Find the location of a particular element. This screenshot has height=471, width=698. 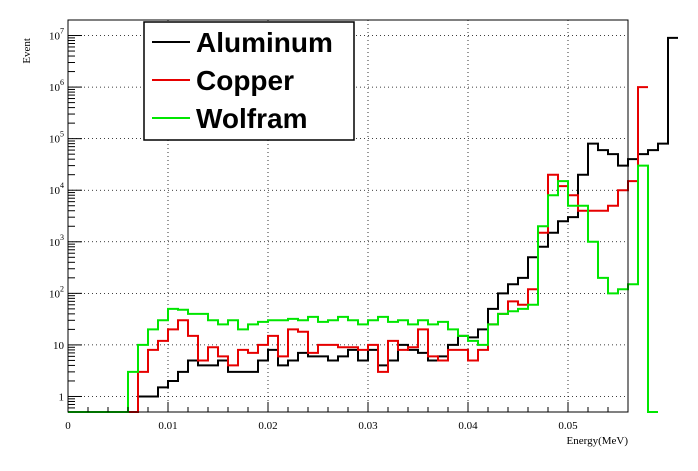

legend-label: Aluminum is located at coordinates (264, 42).